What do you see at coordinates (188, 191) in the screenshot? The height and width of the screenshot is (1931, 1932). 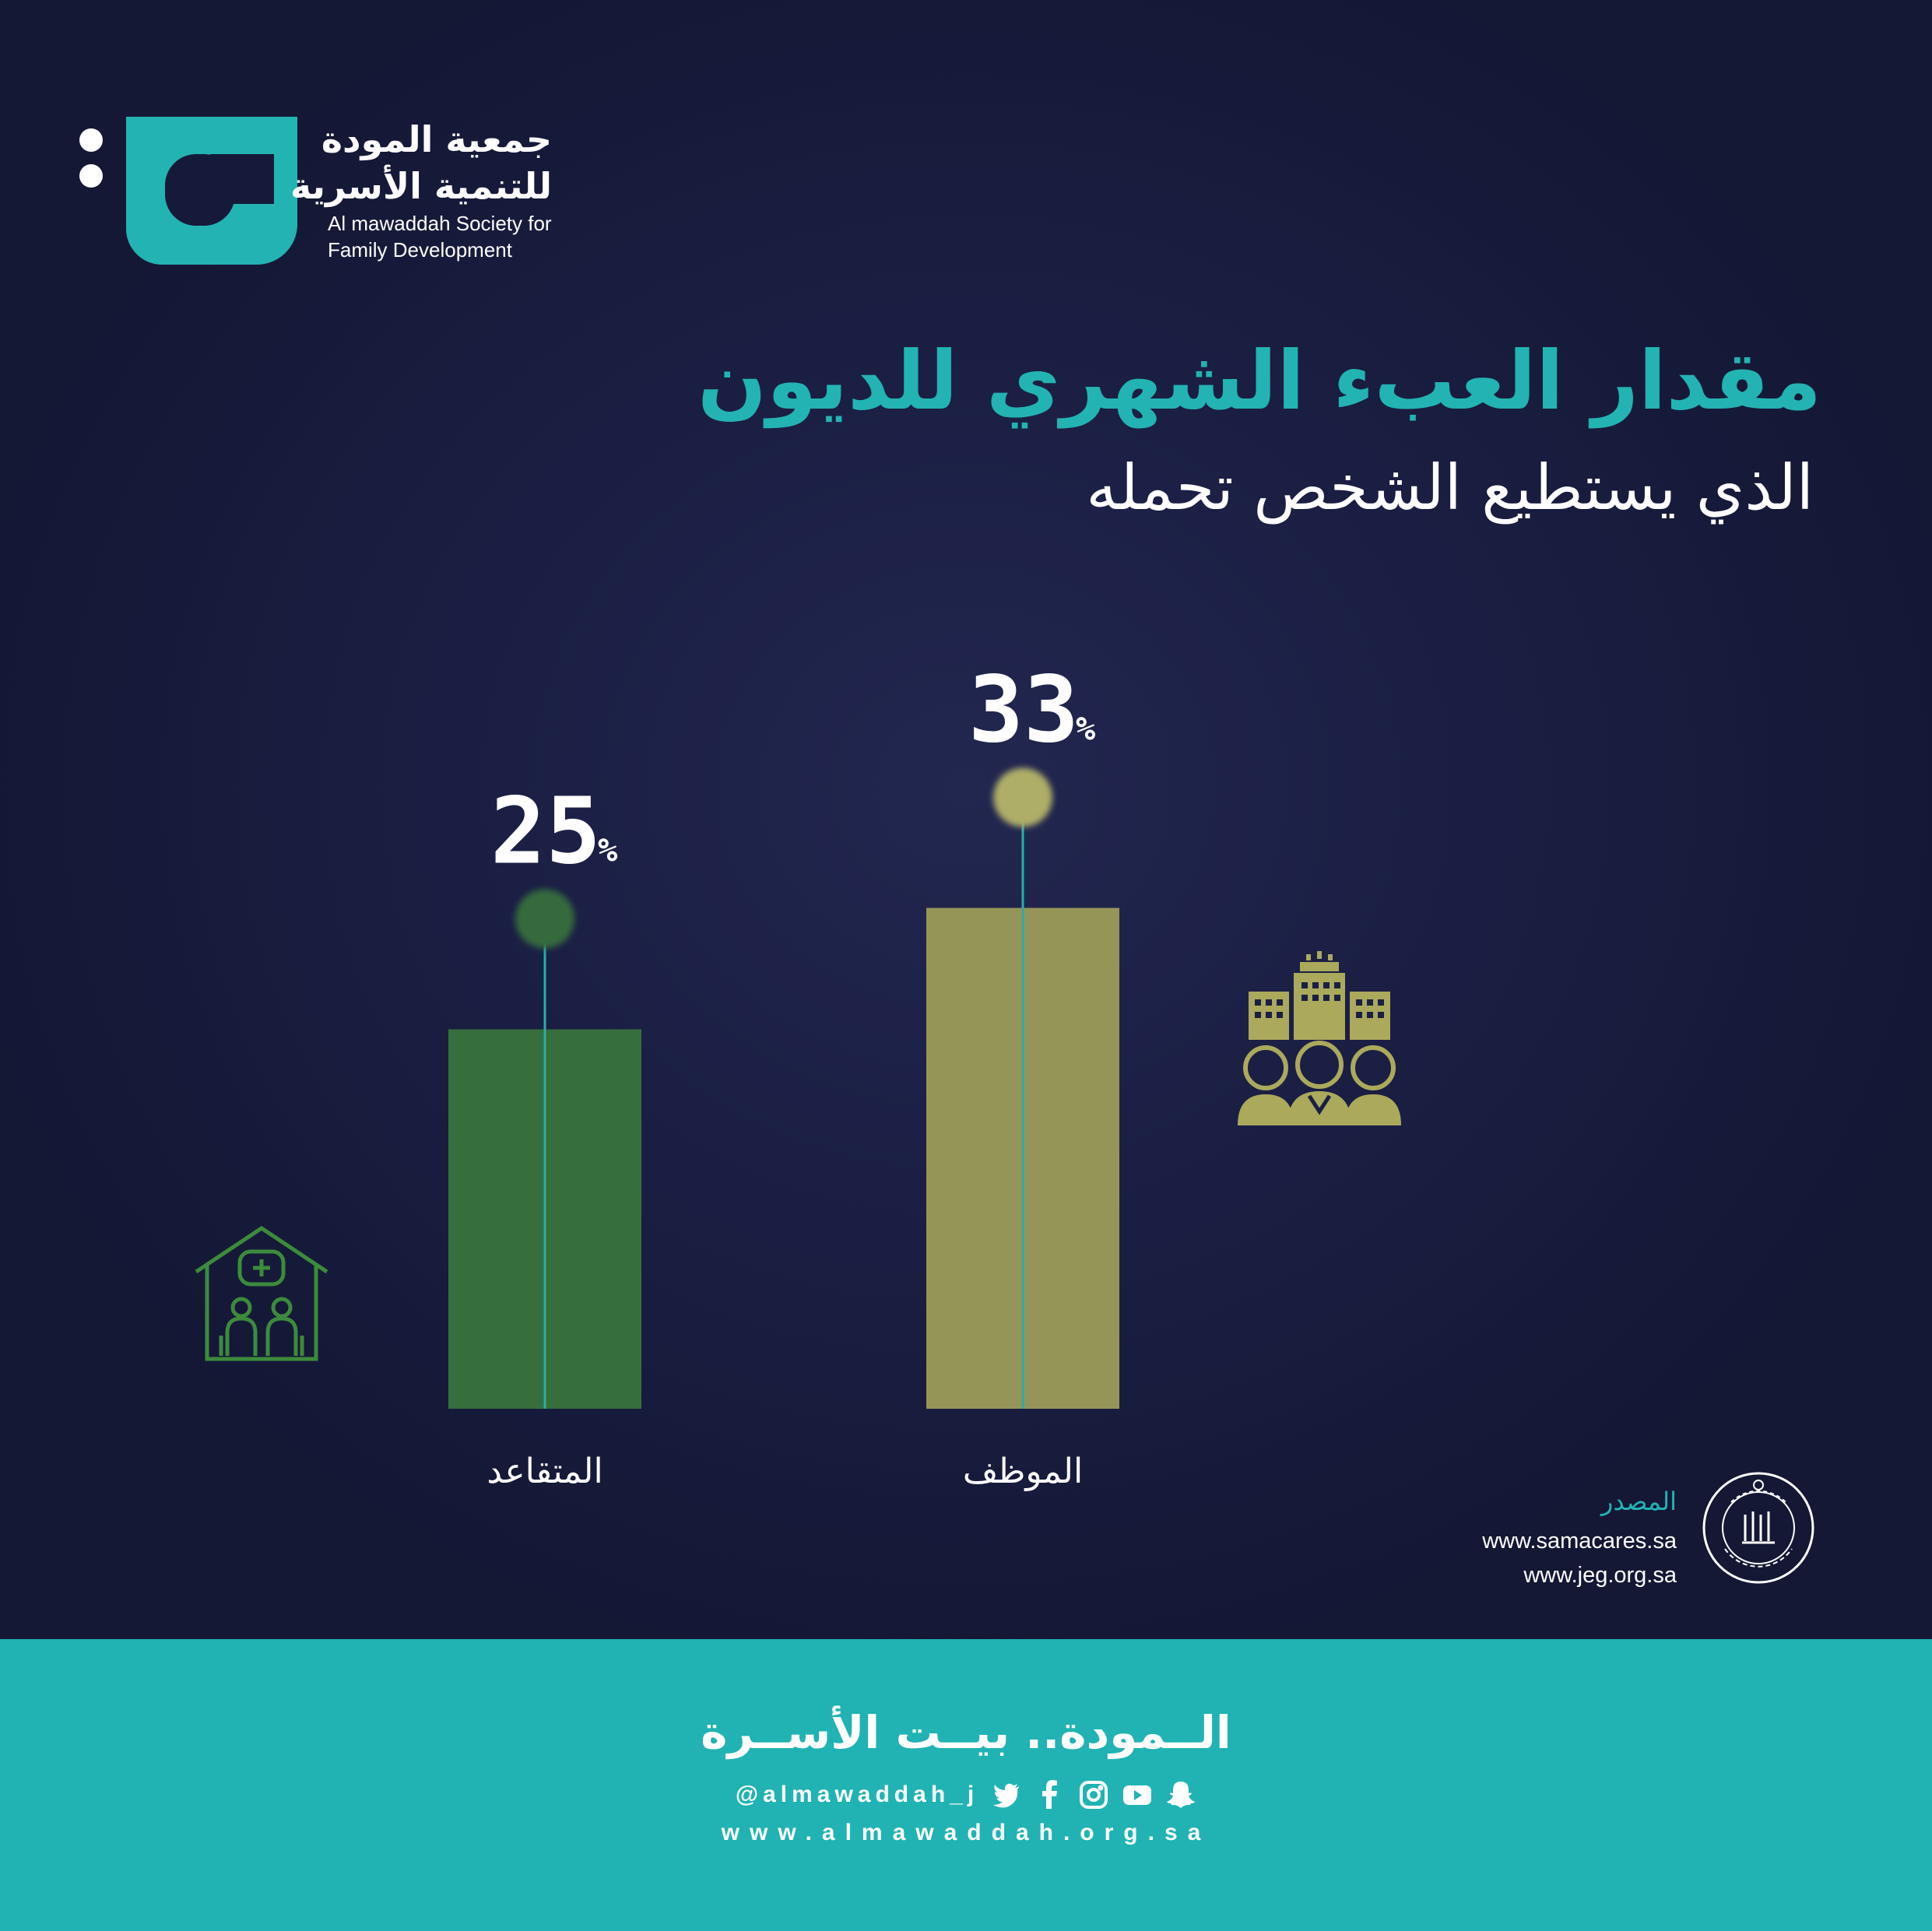 I see `almawaddah-logo-icon` at bounding box center [188, 191].